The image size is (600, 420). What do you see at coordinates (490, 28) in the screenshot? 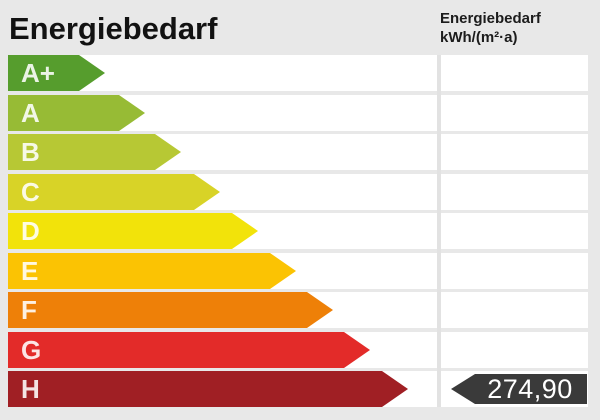
I see `unit-header: Energiebedarf kWh/(m²·a)` at bounding box center [490, 28].